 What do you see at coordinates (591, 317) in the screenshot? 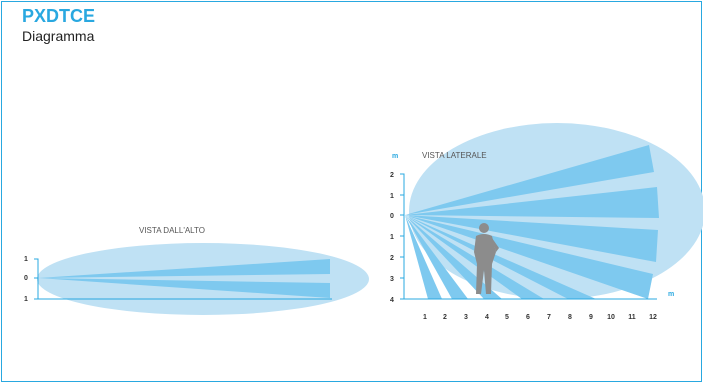
I see `side-view-x-tick: 9` at bounding box center [591, 317].